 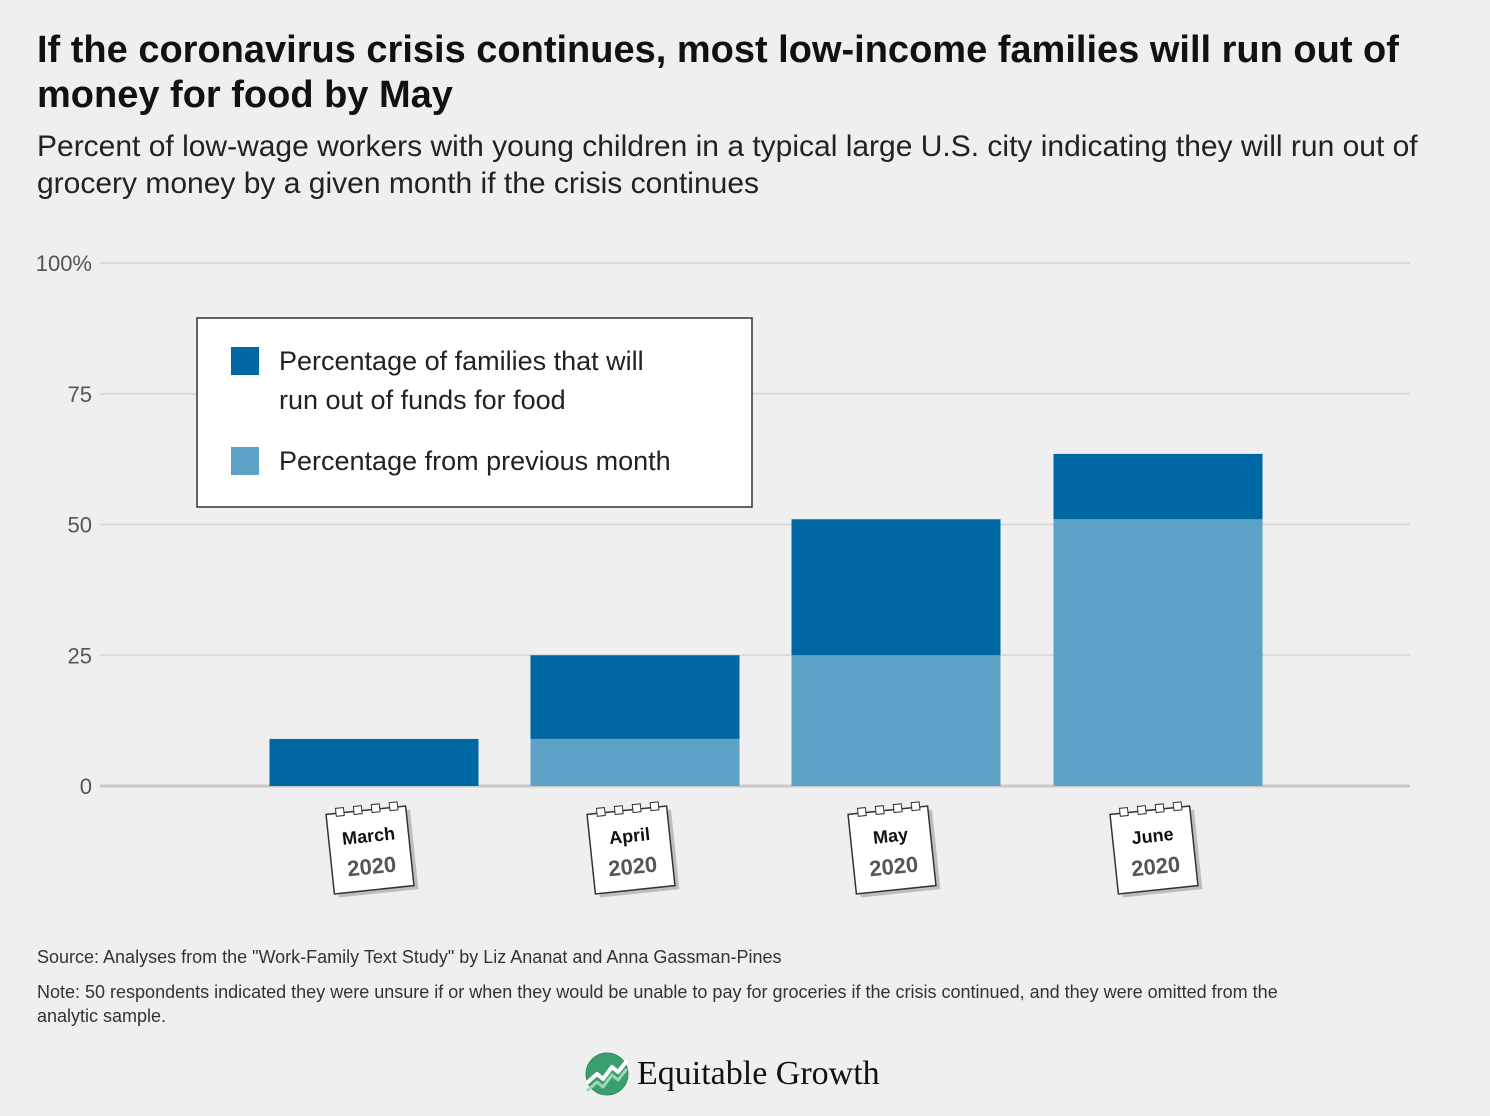 What do you see at coordinates (896, 720) in the screenshot?
I see `bar-segment-may-previous` at bounding box center [896, 720].